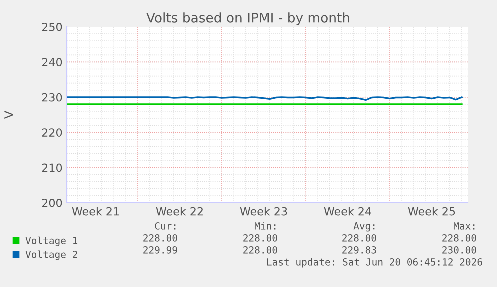  I want to click on text: Min:, so click(265, 226).